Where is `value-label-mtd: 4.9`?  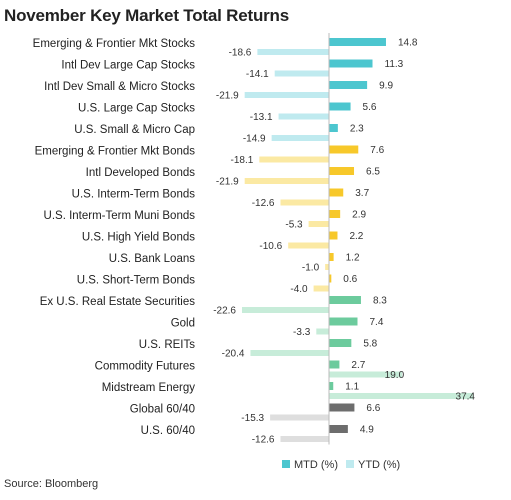
value-label-mtd: 4.9 is located at coordinates (367, 430).